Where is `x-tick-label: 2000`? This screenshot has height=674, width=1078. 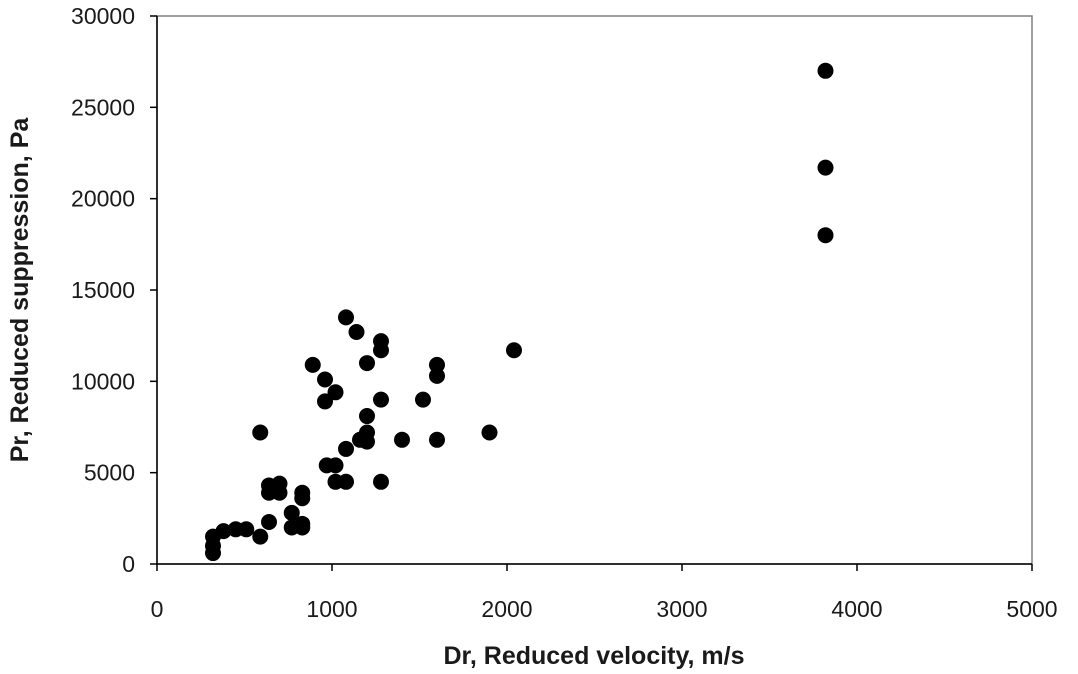 x-tick-label: 2000 is located at coordinates (506, 609).